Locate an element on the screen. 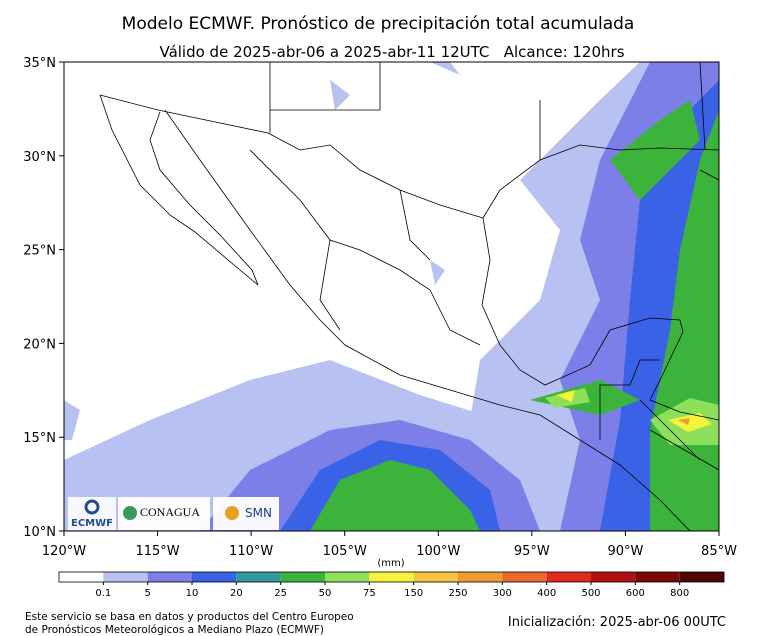  colorbar: 0.1 5 10 20 25 50 75 150 250 300 400 500 600 800 is located at coordinates (391, 585).